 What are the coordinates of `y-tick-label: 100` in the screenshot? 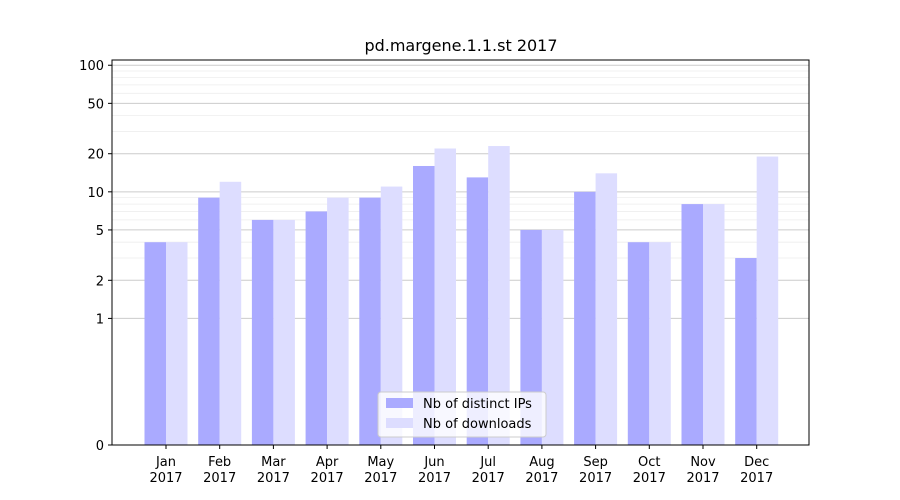 It's located at (91, 66).